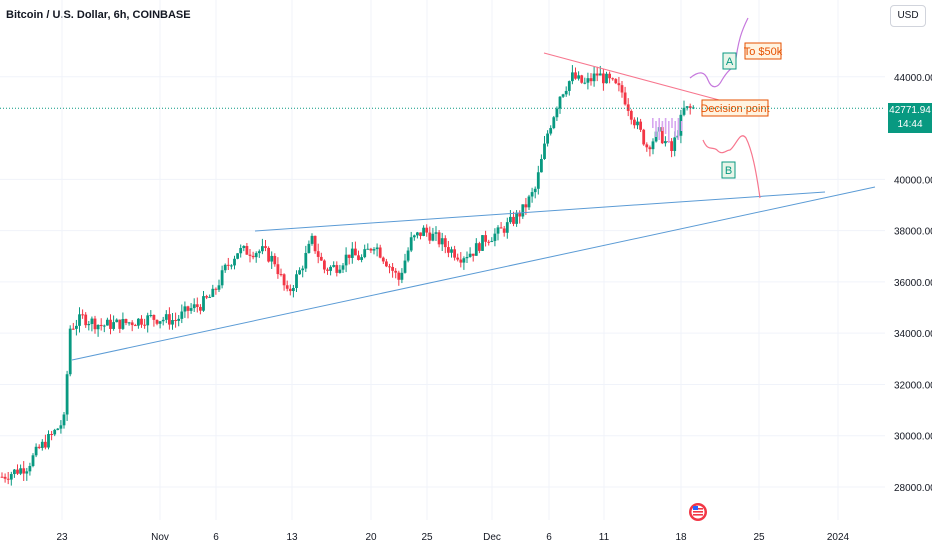 The width and height of the screenshot is (932, 550). What do you see at coordinates (910, 124) in the screenshot?
I see `bar-countdown: 14:44` at bounding box center [910, 124].